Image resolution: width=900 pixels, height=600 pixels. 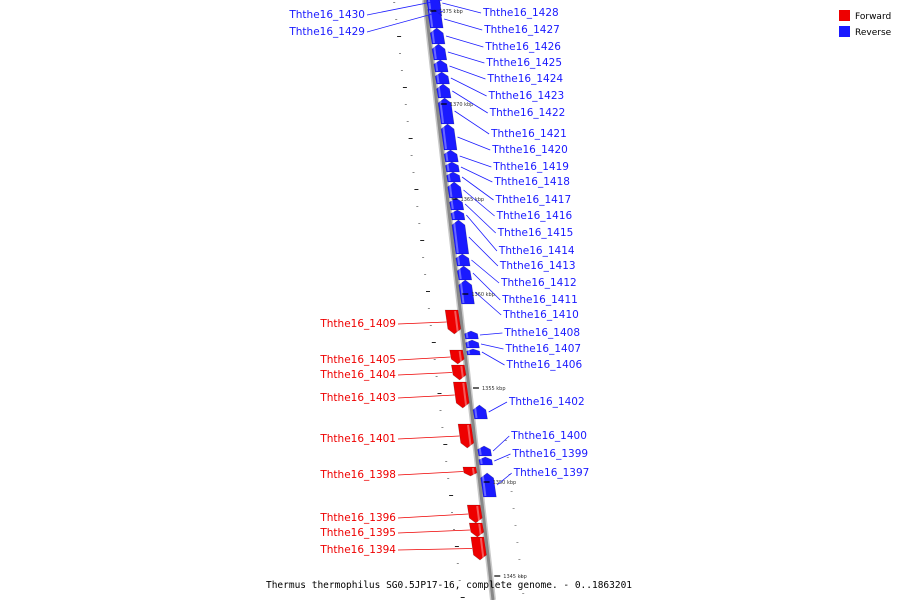 I want to click on gene-label: Ththe16_1411, so click(x=539, y=300).